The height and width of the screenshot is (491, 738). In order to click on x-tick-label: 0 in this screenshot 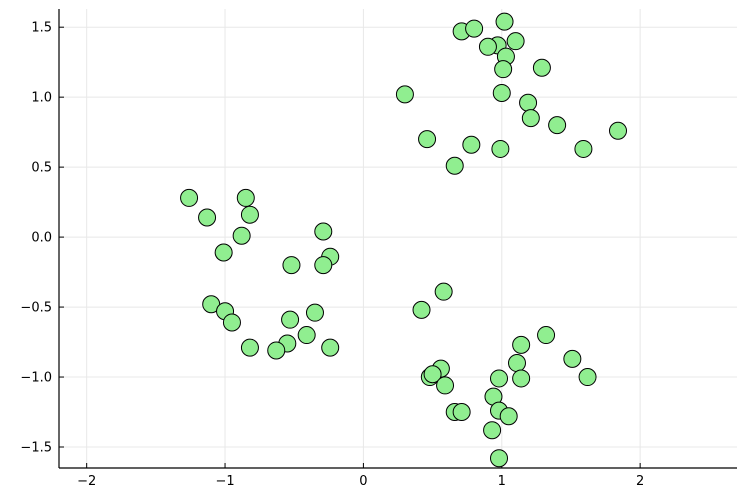, I will do `click(363, 481)`.